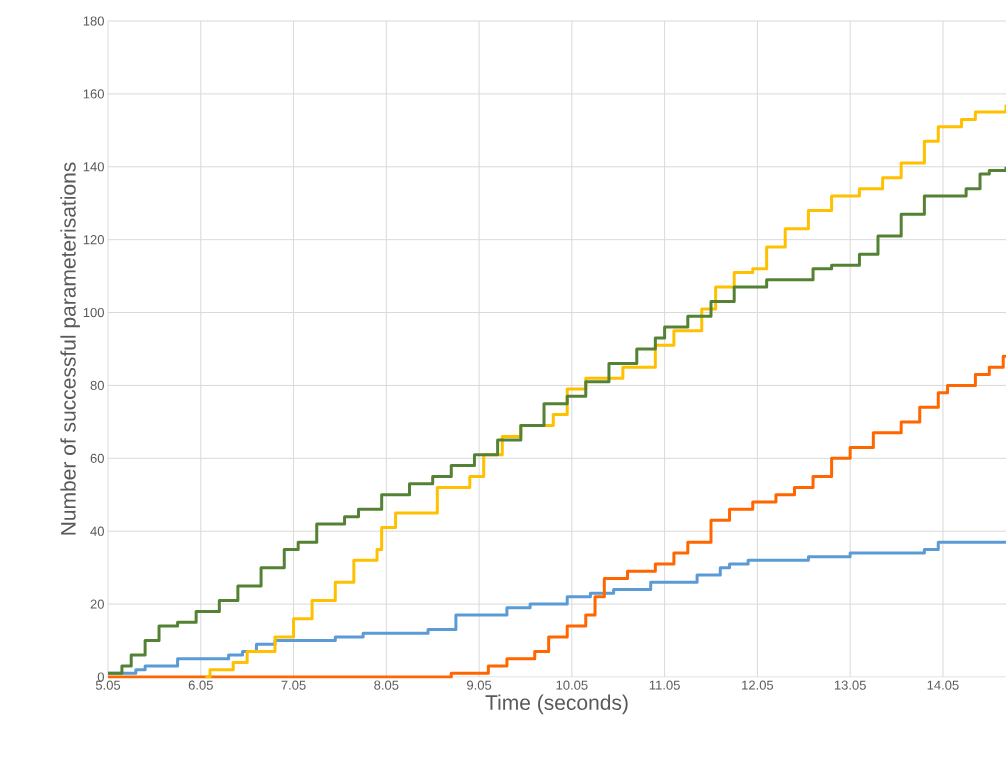  Describe the element at coordinates (479, 685) in the screenshot. I see `x-tick-label: 9.05` at that location.